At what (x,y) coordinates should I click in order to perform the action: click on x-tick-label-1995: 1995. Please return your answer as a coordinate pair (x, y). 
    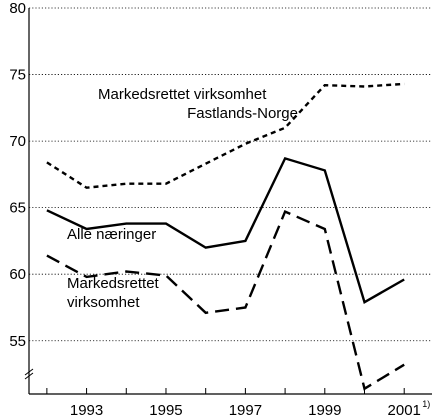
    Looking at the image, I should click on (165, 410).